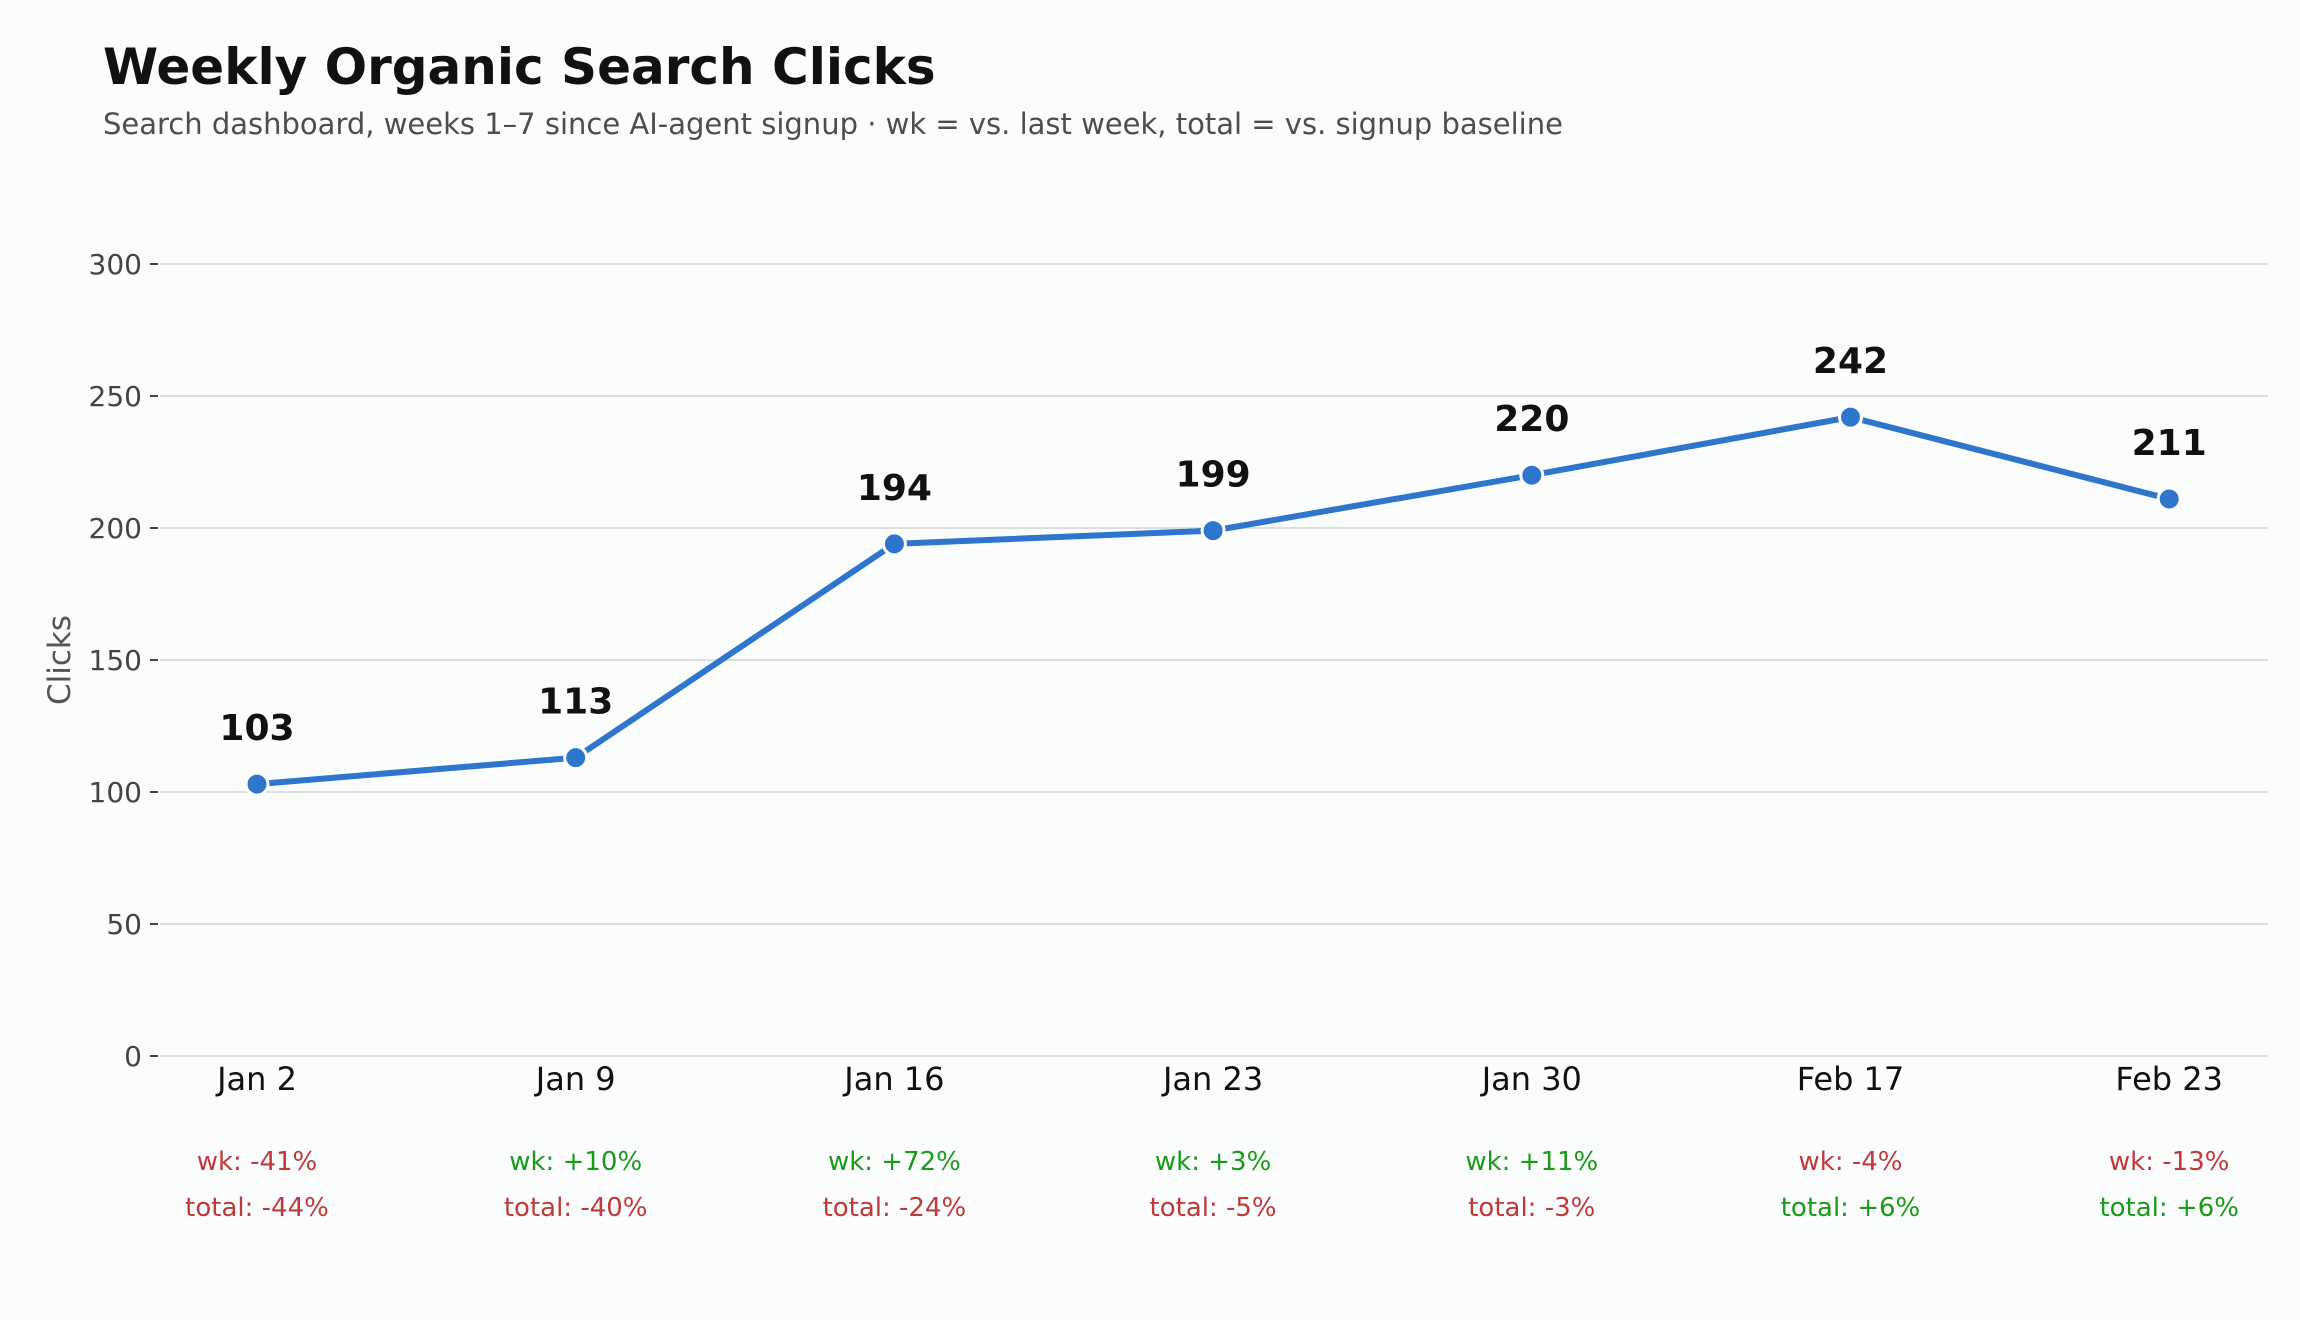 This screenshot has height=1320, width=2300. What do you see at coordinates (256, 728) in the screenshot?
I see `data-label: 103` at bounding box center [256, 728].